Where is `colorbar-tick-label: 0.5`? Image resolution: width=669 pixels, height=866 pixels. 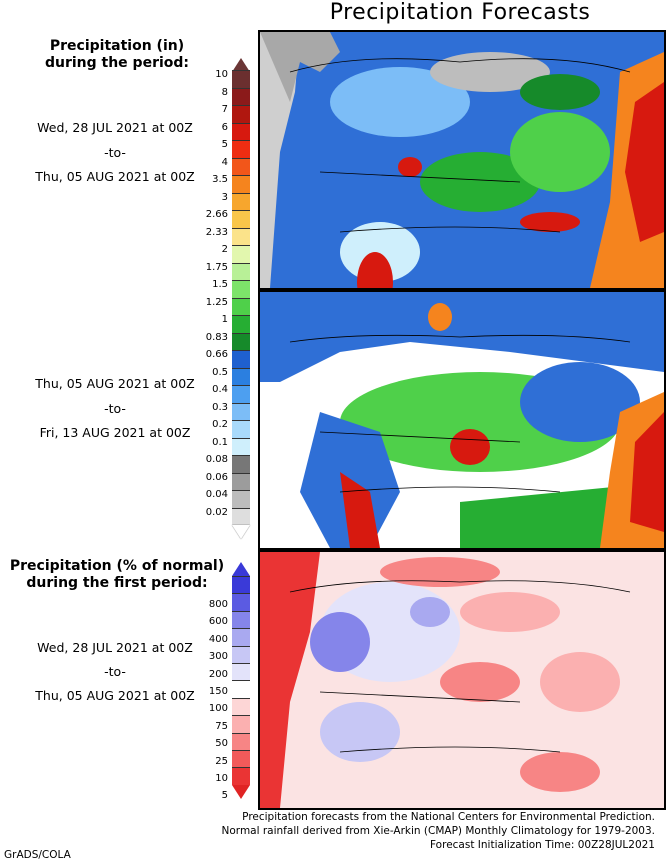
colorbar-tick-label: 0.5 is located at coordinates (220, 372).